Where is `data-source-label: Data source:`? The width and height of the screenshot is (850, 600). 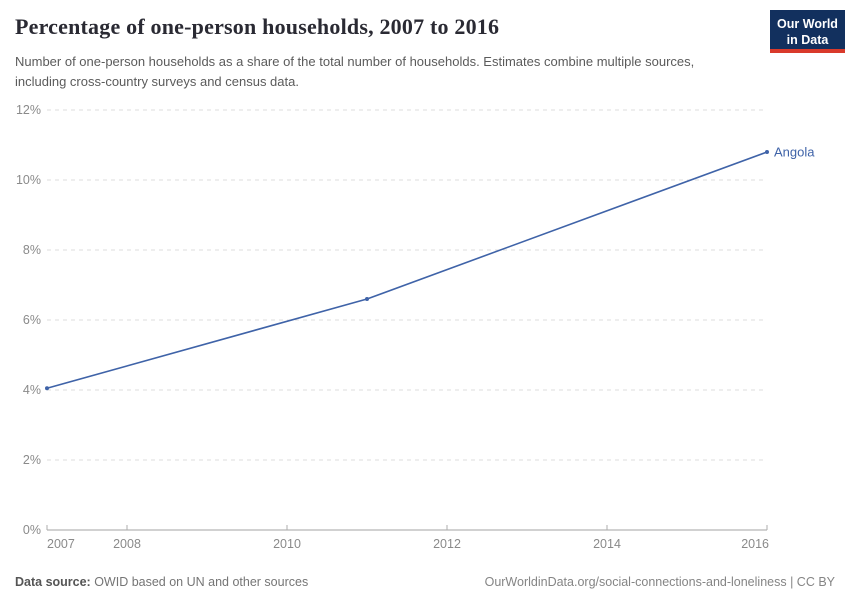
data-source-label: Data source: is located at coordinates (53, 582).